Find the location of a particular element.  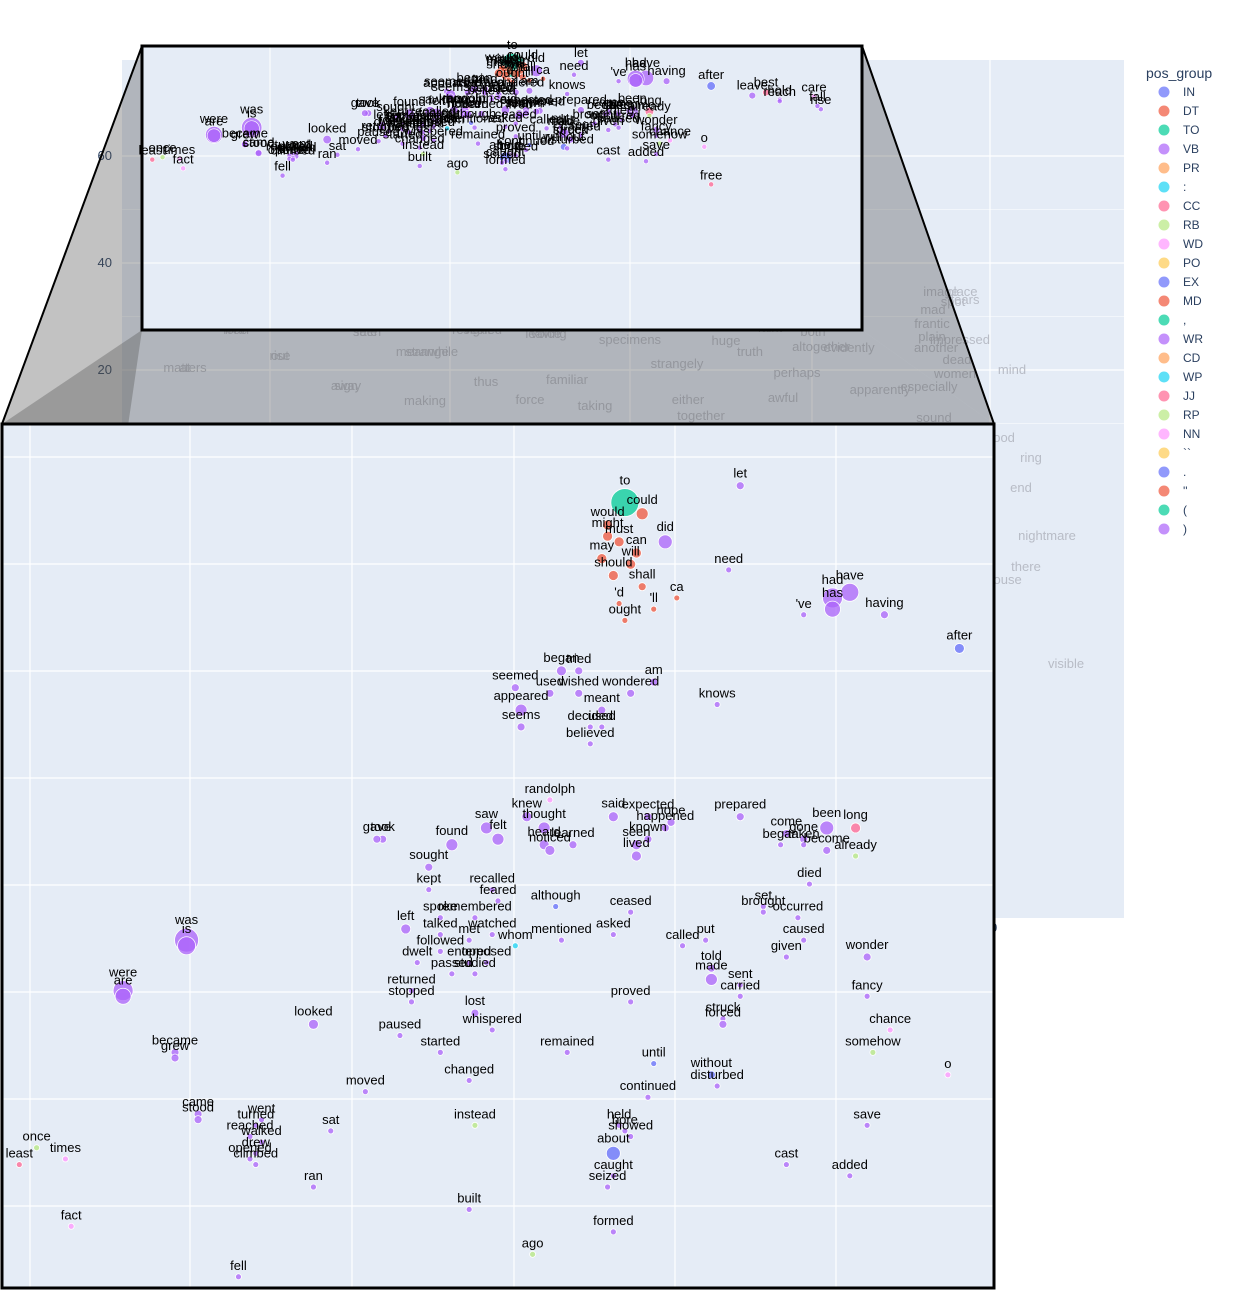

legend-label: TO is located at coordinates (1191, 130).